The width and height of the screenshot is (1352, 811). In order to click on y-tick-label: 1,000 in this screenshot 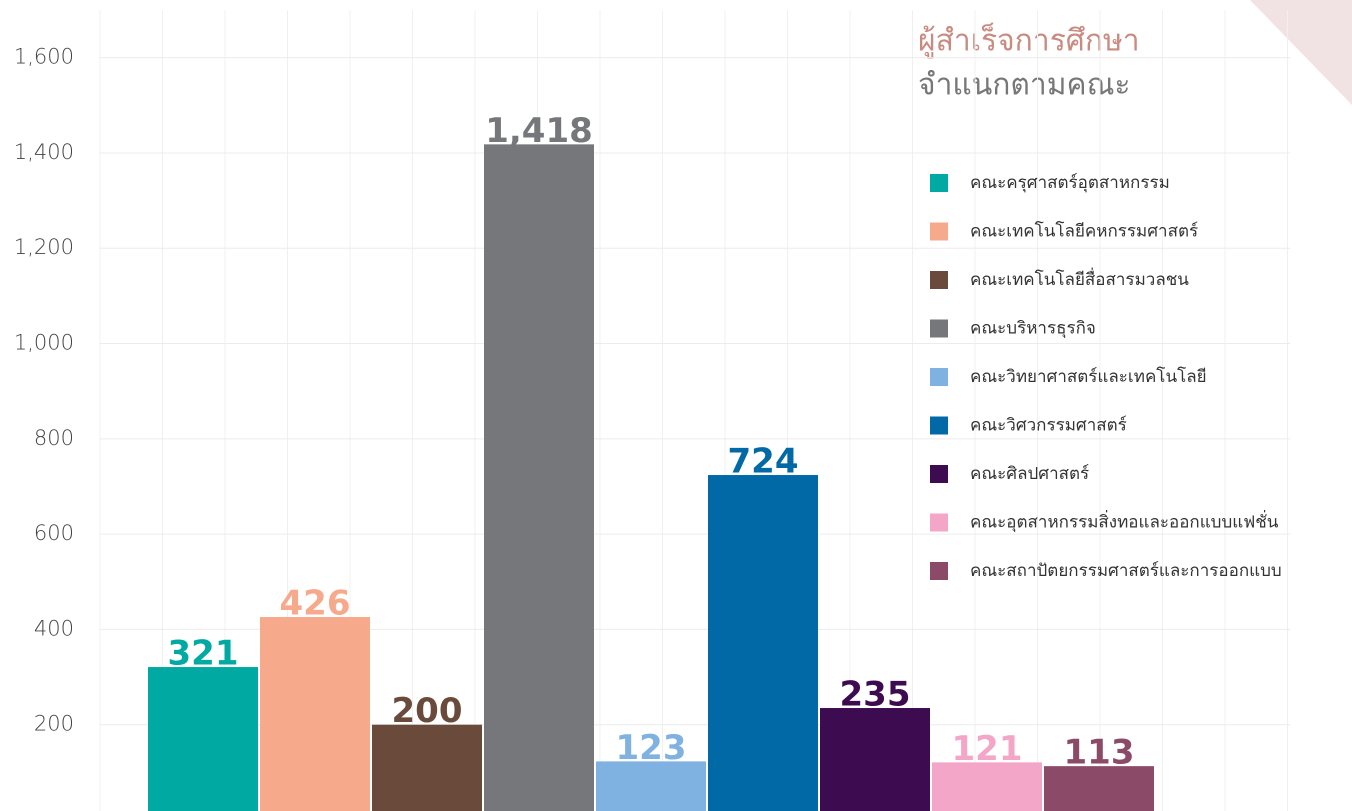, I will do `click(44, 343)`.